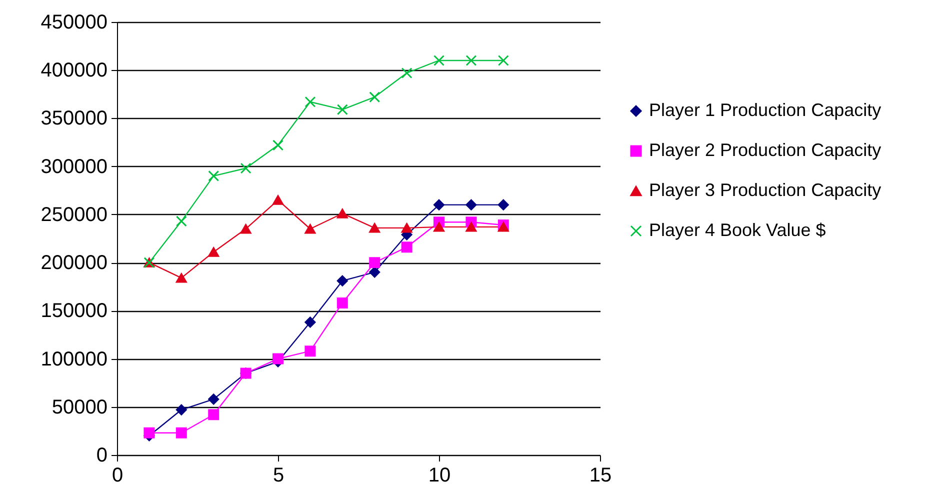 The height and width of the screenshot is (503, 943). Describe the element at coordinates (74, 23) in the screenshot. I see `y-tick-label: 450000` at that location.